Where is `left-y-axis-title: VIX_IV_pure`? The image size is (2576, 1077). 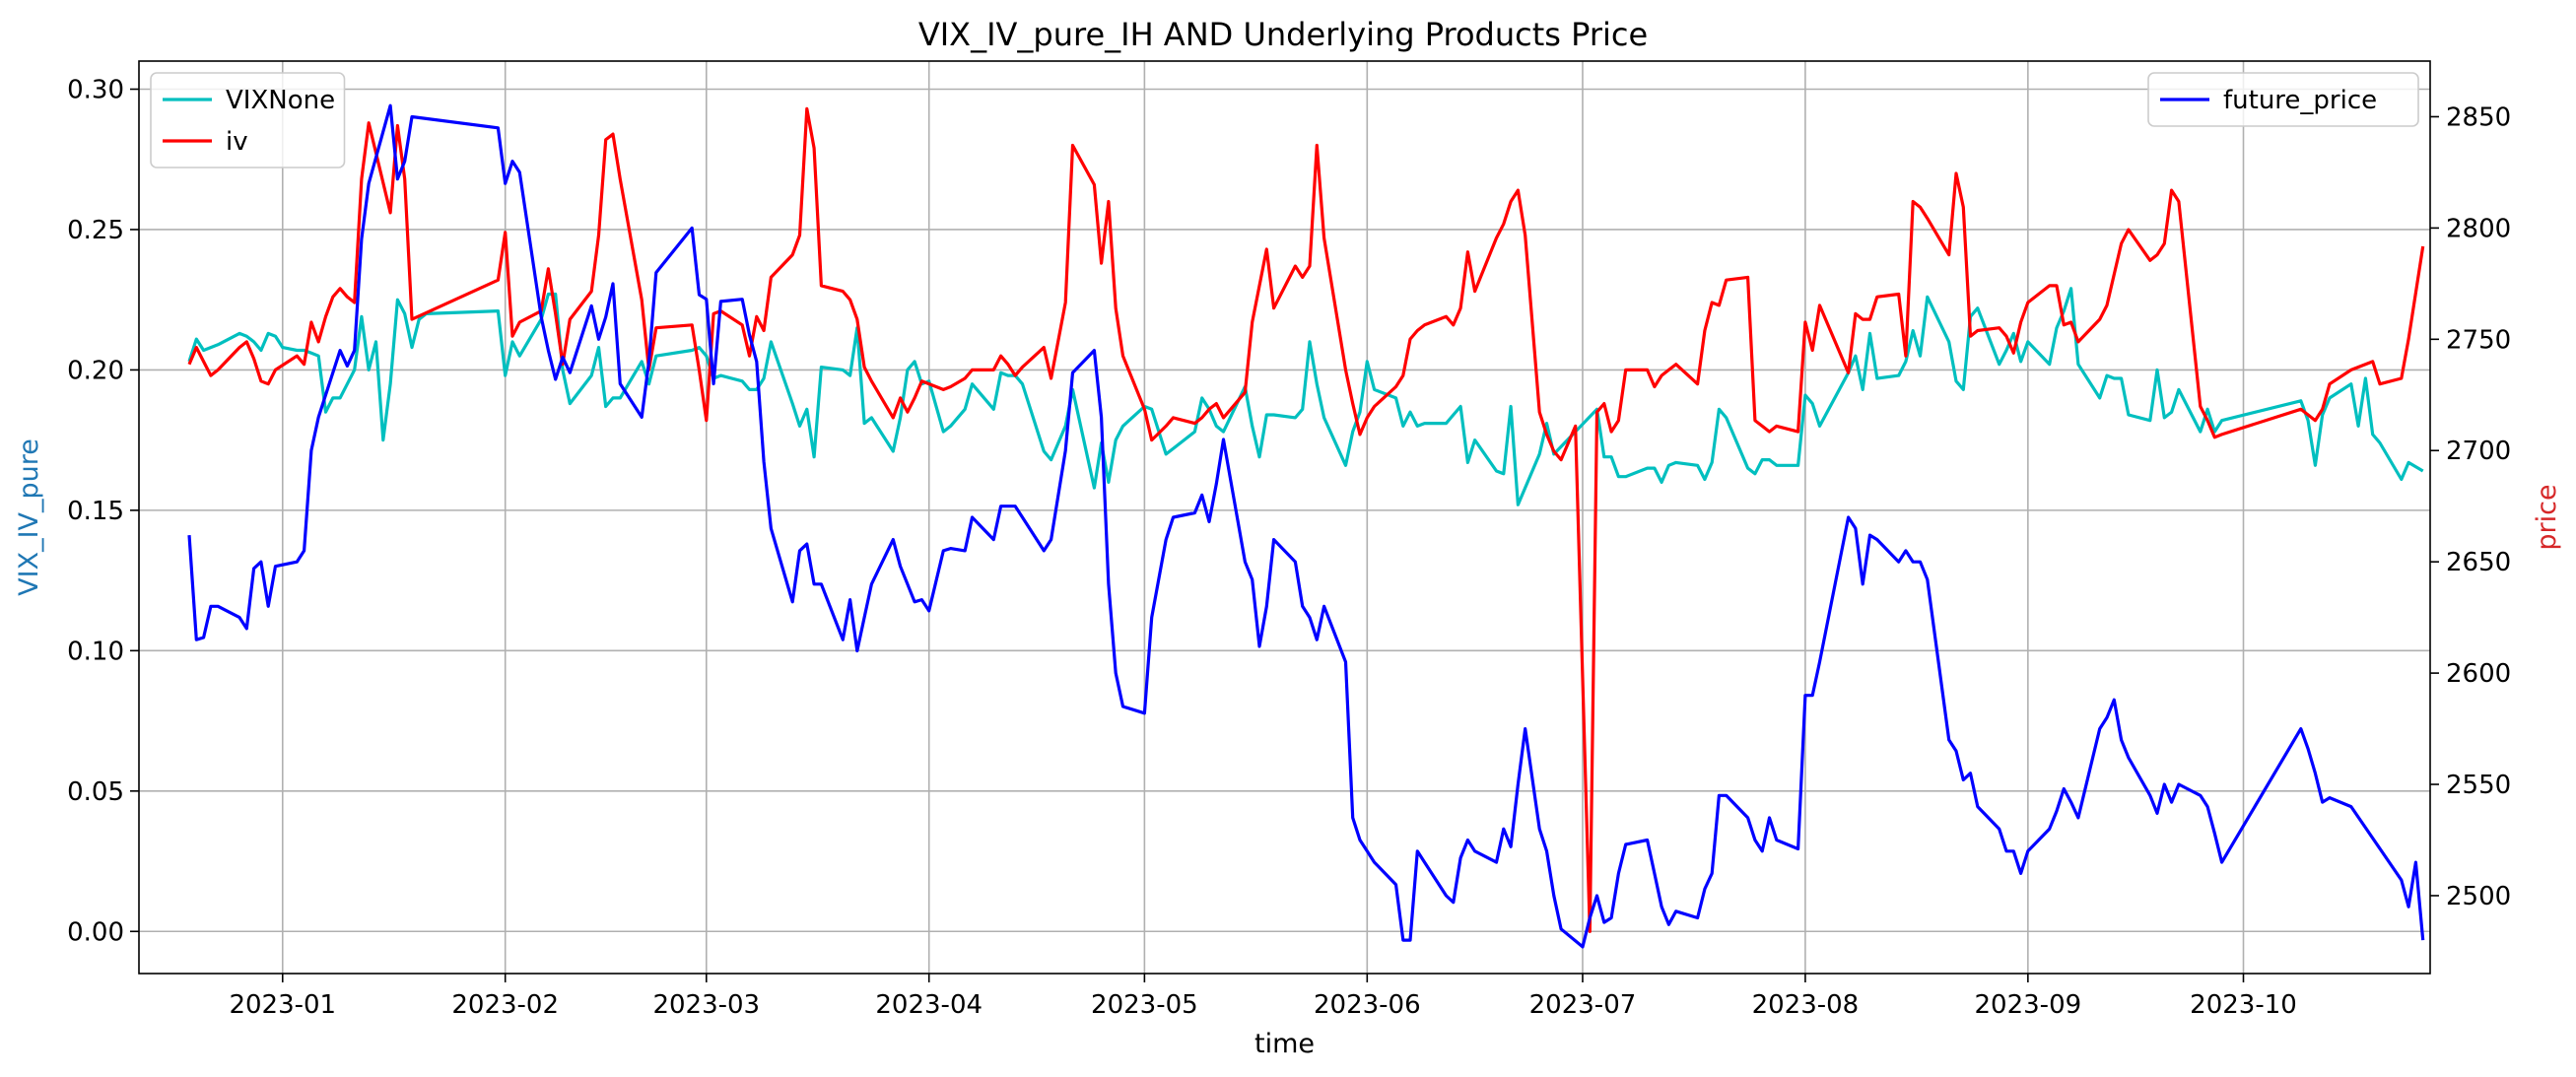
left-y-axis-title: VIX_IV_pure is located at coordinates (29, 517).